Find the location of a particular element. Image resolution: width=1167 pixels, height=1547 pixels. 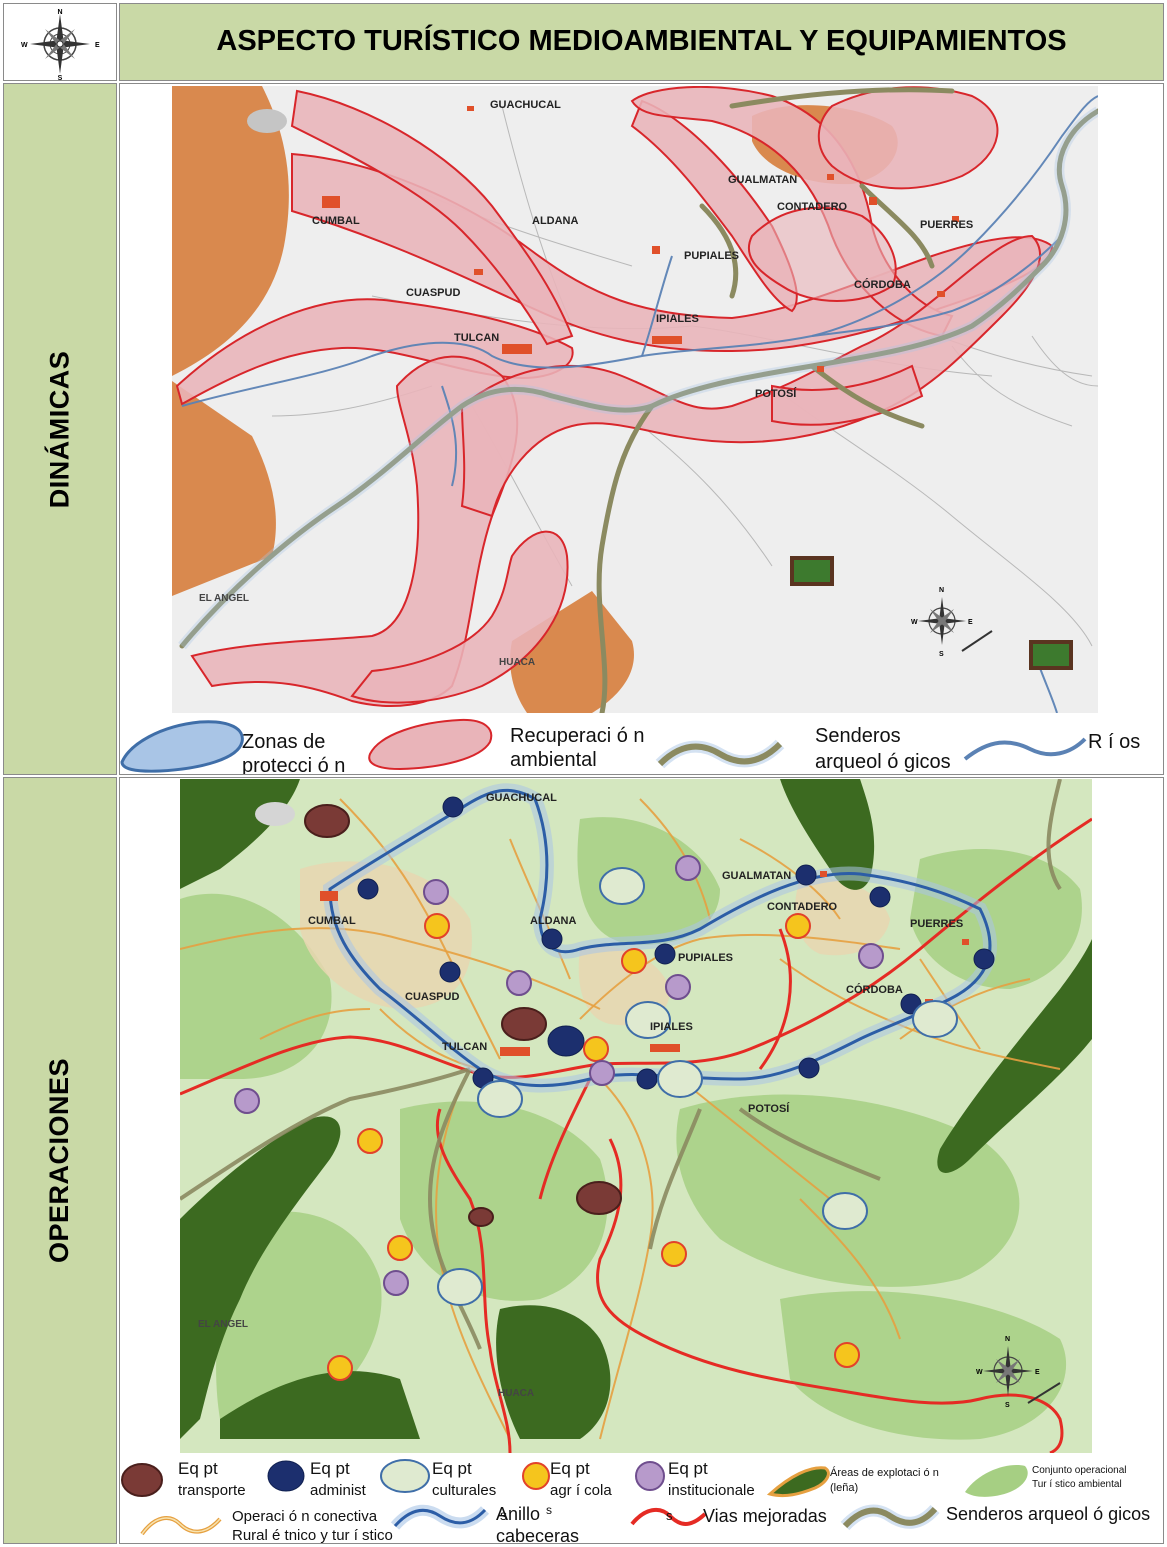

legend-explotacion-label-1: Áreas de explotaci ó n is located at coordinates (884, 1472).